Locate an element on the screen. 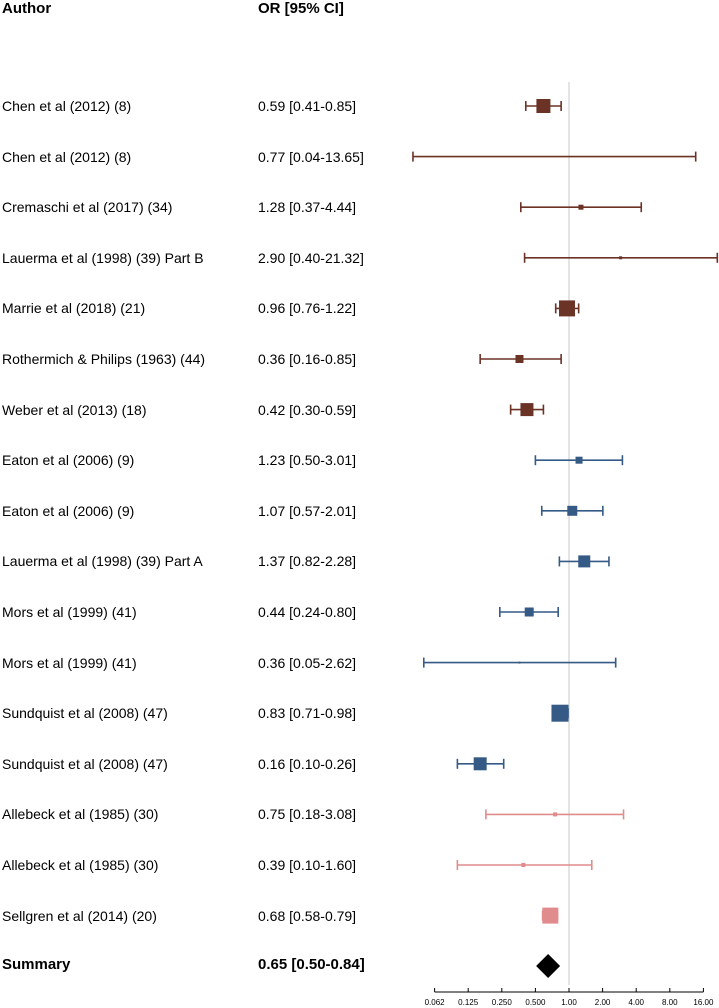 The image size is (719, 1008). study-author: Weber et al (2013) (18) is located at coordinates (74, 409).